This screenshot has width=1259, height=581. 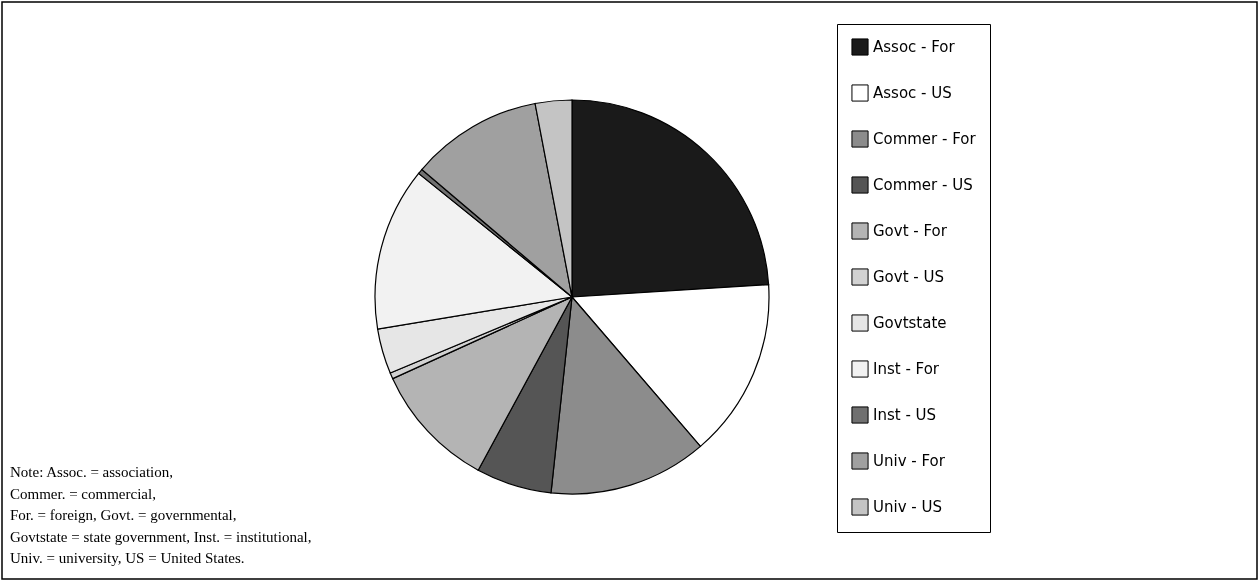 What do you see at coordinates (914, 47) in the screenshot?
I see `legend-label: Assoc - For` at bounding box center [914, 47].